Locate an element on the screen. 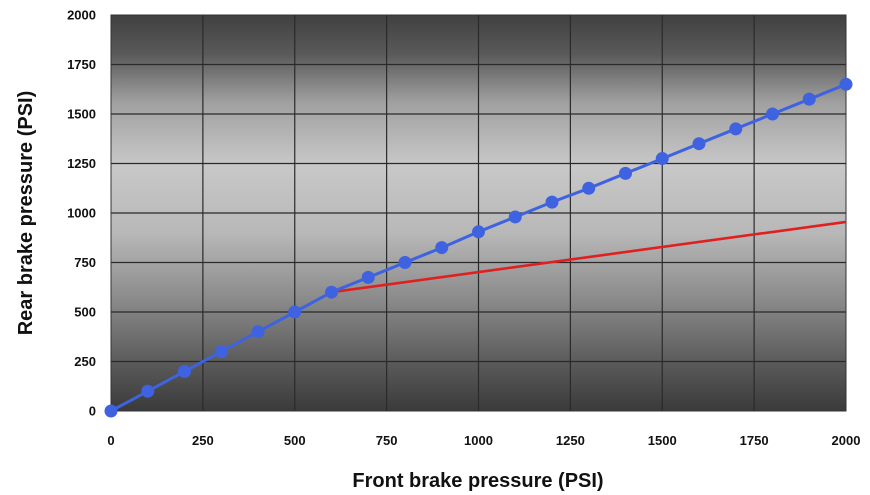  y-tick-label: 250 is located at coordinates (85, 361).